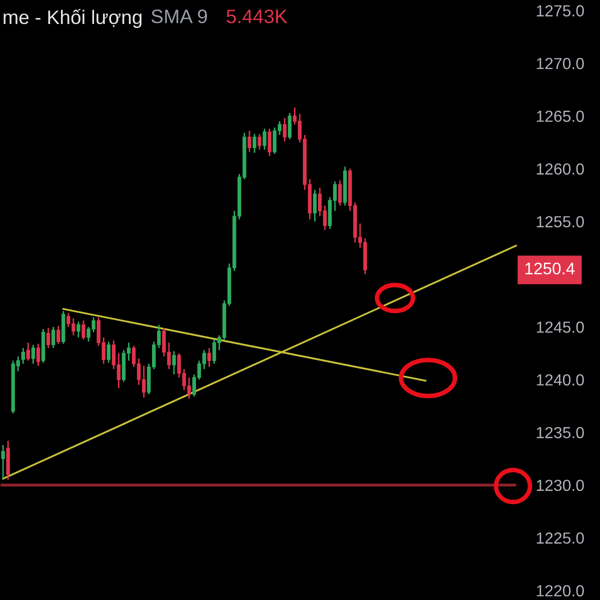 The width and height of the screenshot is (600, 600). Describe the element at coordinates (560, 432) in the screenshot. I see `y-tick-label: 1235.0` at that location.